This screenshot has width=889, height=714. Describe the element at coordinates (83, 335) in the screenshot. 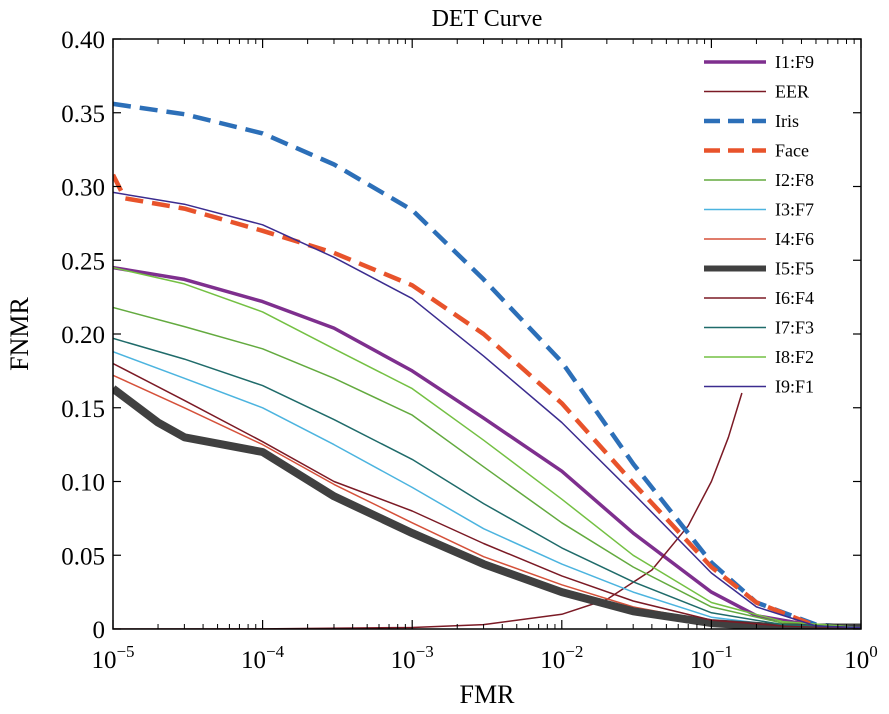

I see `y-tick-label: 0.20` at that location.